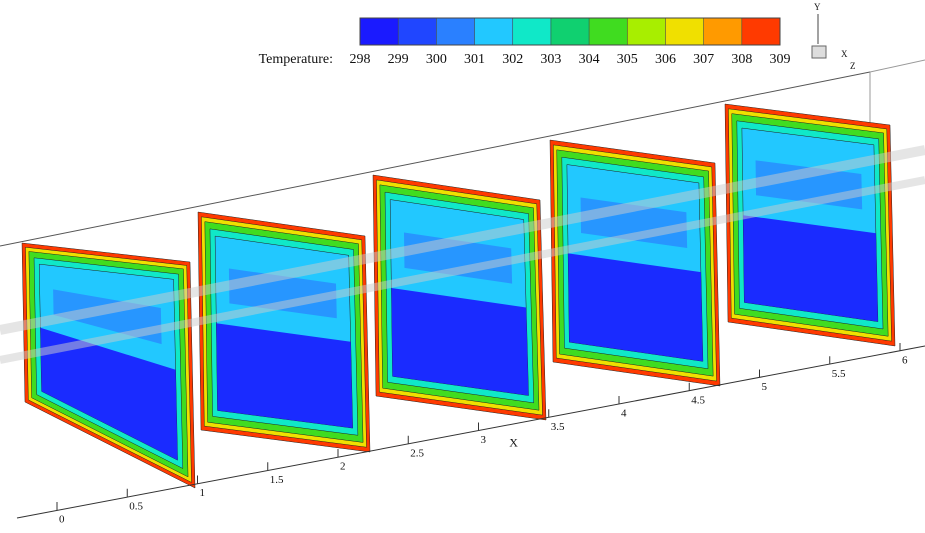 Image resolution: width=925 pixels, height=533 pixels. What do you see at coordinates (136, 506) in the screenshot?
I see `x-tick-label: 0.5` at bounding box center [136, 506].